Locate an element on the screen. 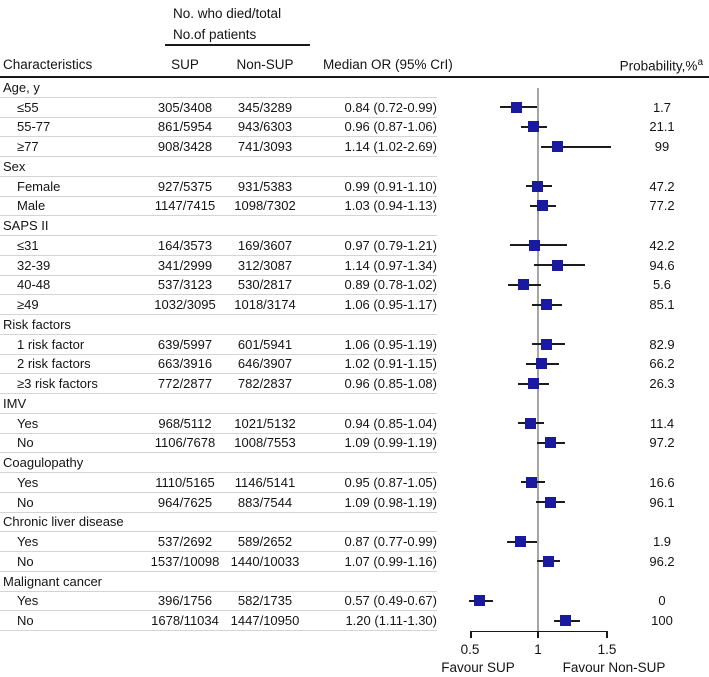  probability-value: 1.9 is located at coordinates (662, 542).